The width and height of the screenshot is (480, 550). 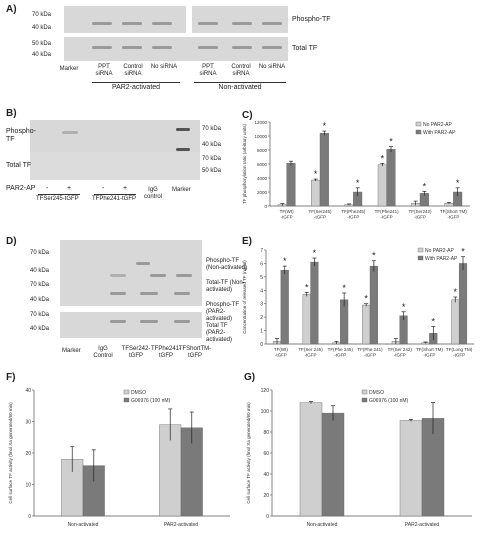 What do you see at coordinates (262, 150) in the screenshot?
I see `y-tick-label: 8000` at bounding box center [262, 150].